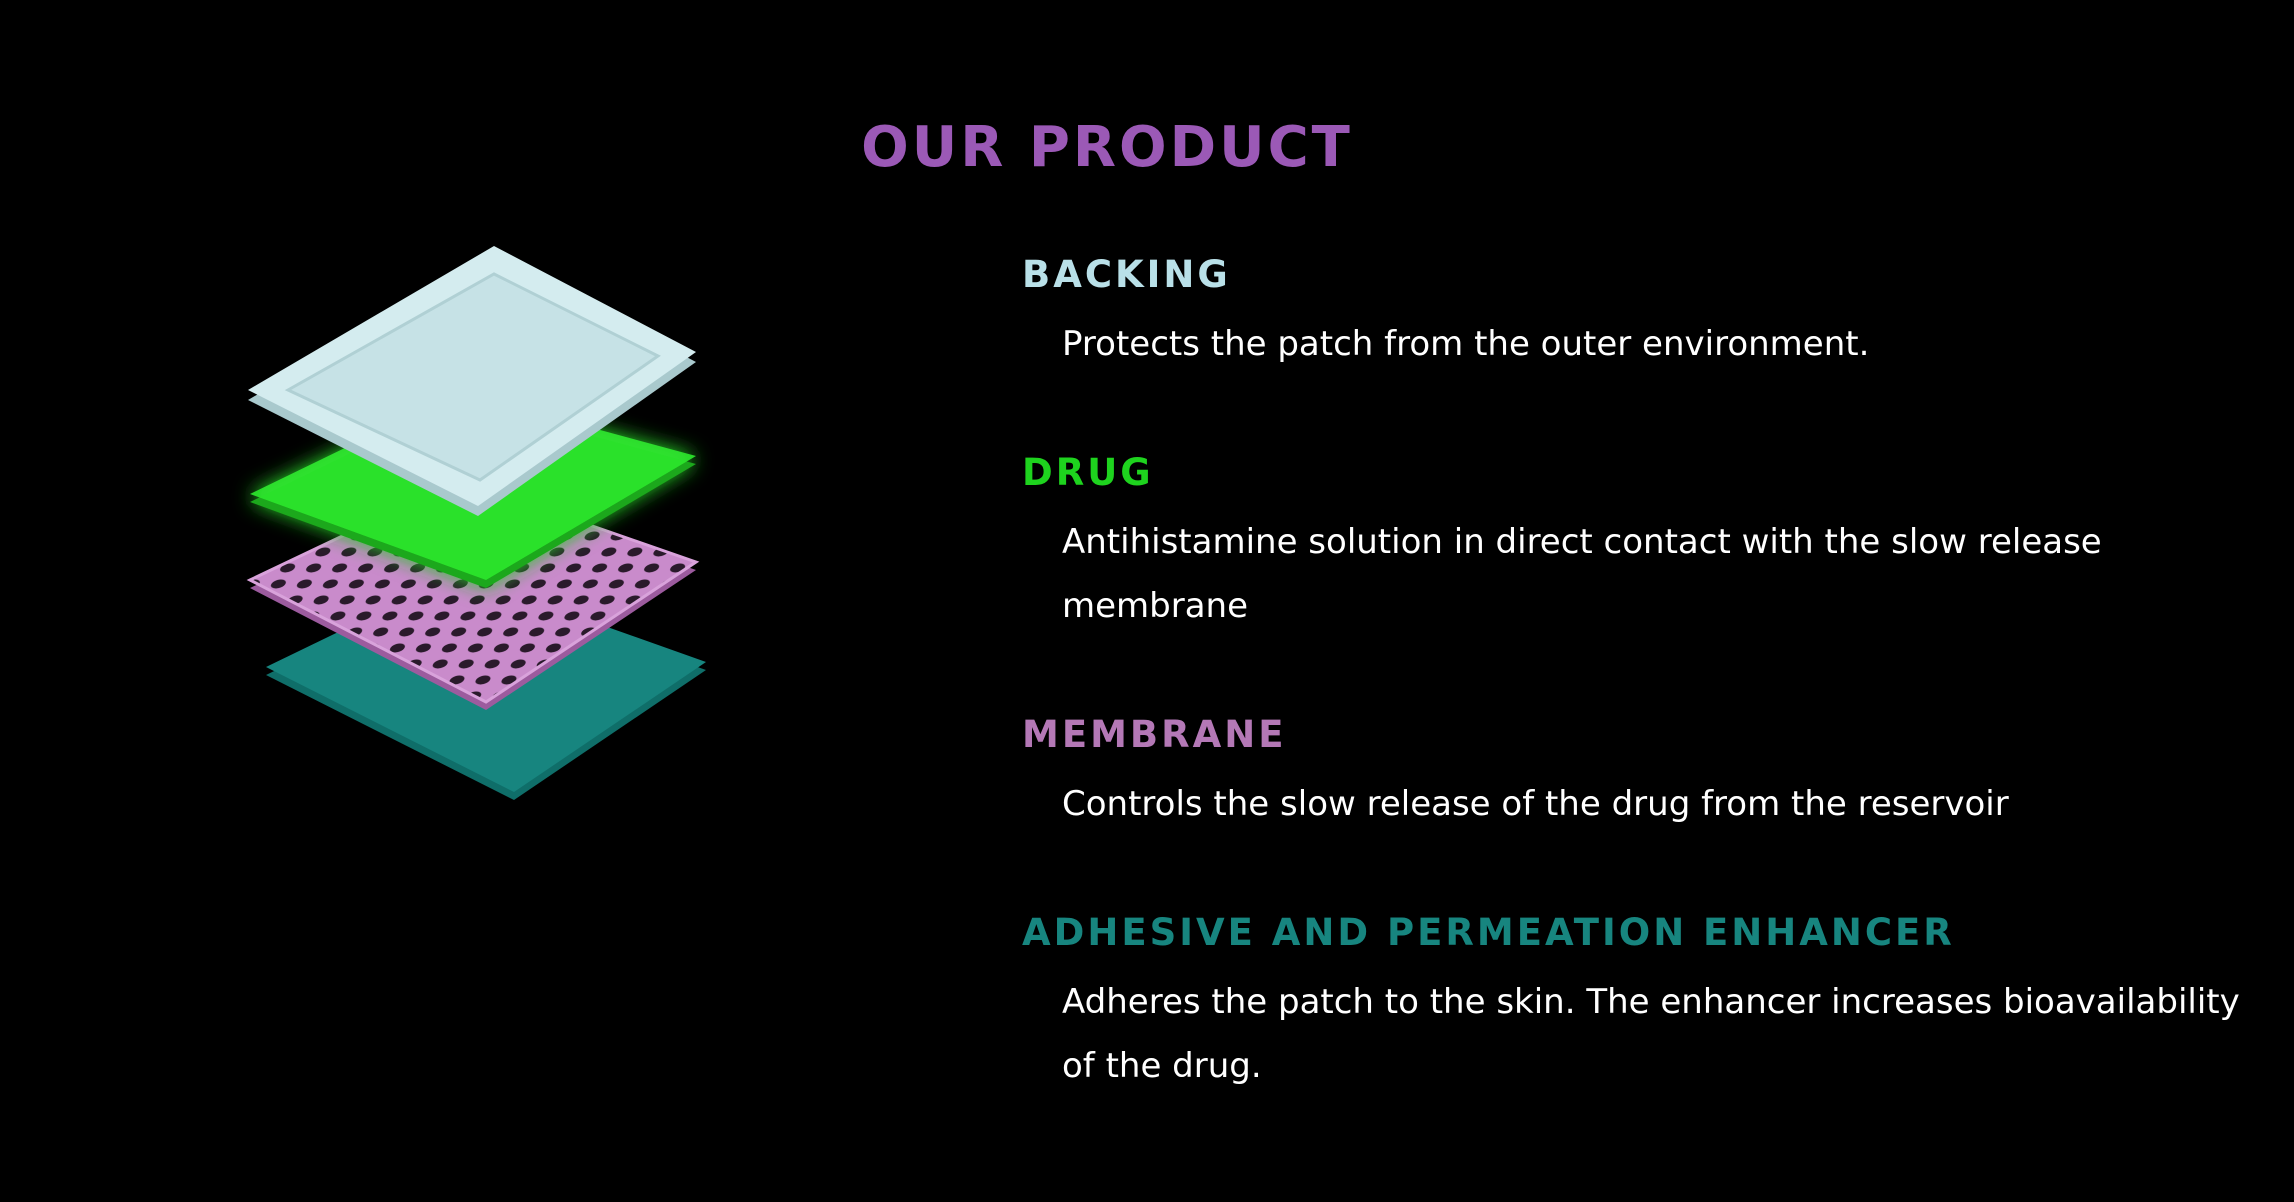 The height and width of the screenshot is (1202, 2294). Describe the element at coordinates (1154, 734) in the screenshot. I see `layer-title-membrane: MEMBRANE` at that location.